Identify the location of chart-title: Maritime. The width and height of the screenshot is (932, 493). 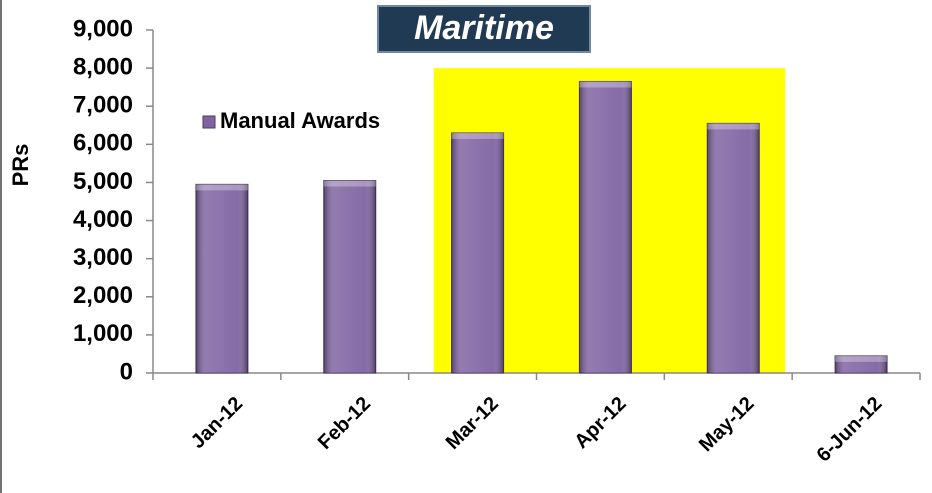
(484, 28).